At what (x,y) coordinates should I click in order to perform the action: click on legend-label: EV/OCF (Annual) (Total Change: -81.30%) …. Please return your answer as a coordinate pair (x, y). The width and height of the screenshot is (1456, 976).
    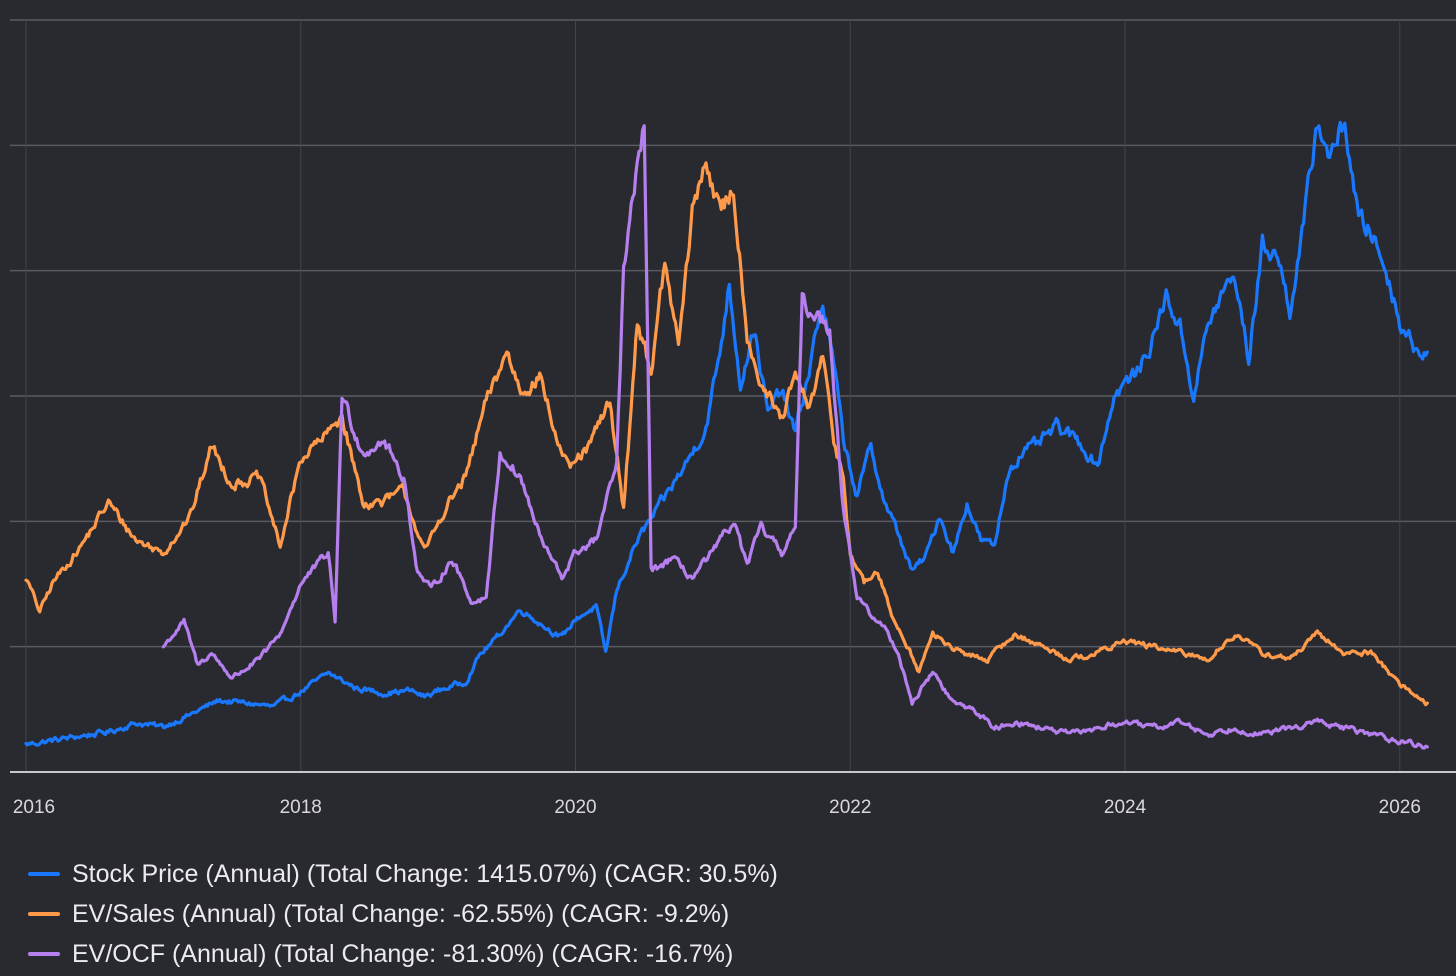
    Looking at the image, I should click on (403, 953).